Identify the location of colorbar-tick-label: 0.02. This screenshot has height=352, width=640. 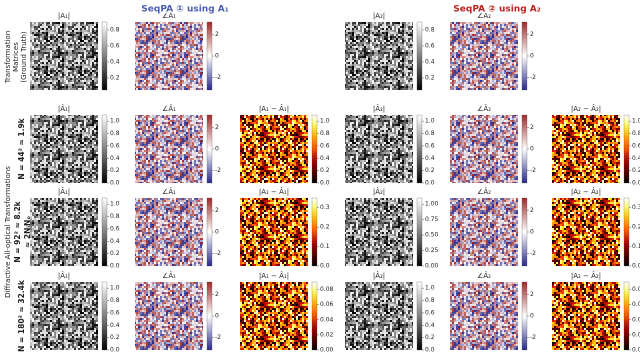
(327, 334).